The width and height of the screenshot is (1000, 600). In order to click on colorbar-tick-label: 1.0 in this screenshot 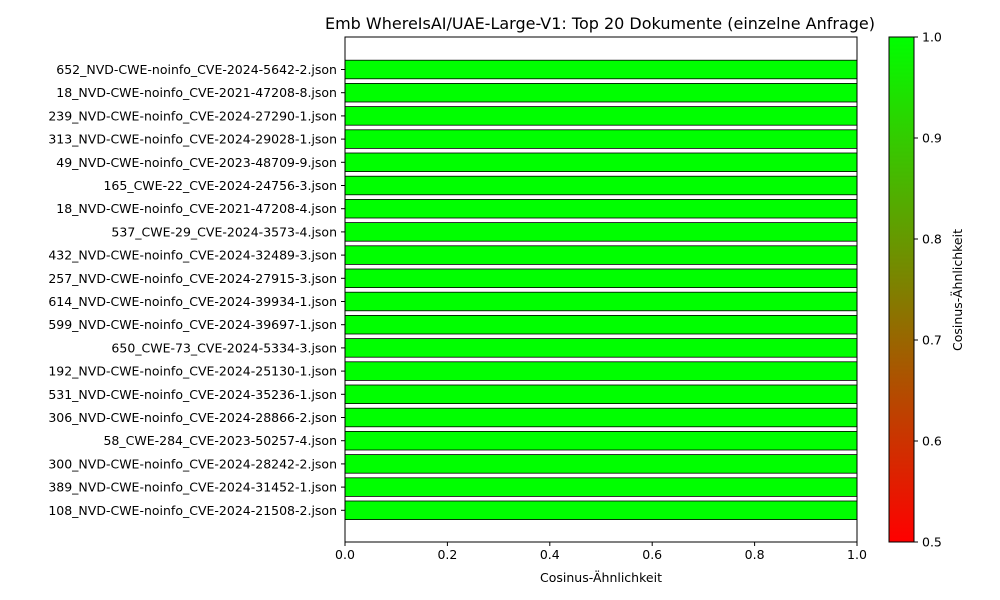, I will do `click(932, 37)`.